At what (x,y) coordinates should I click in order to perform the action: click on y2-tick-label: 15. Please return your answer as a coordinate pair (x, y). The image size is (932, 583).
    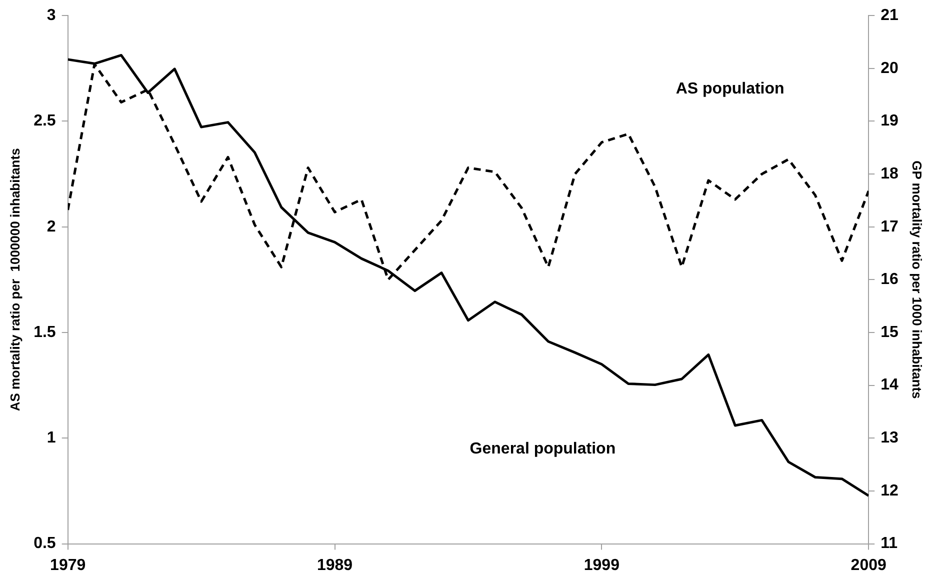
    Looking at the image, I should click on (889, 332).